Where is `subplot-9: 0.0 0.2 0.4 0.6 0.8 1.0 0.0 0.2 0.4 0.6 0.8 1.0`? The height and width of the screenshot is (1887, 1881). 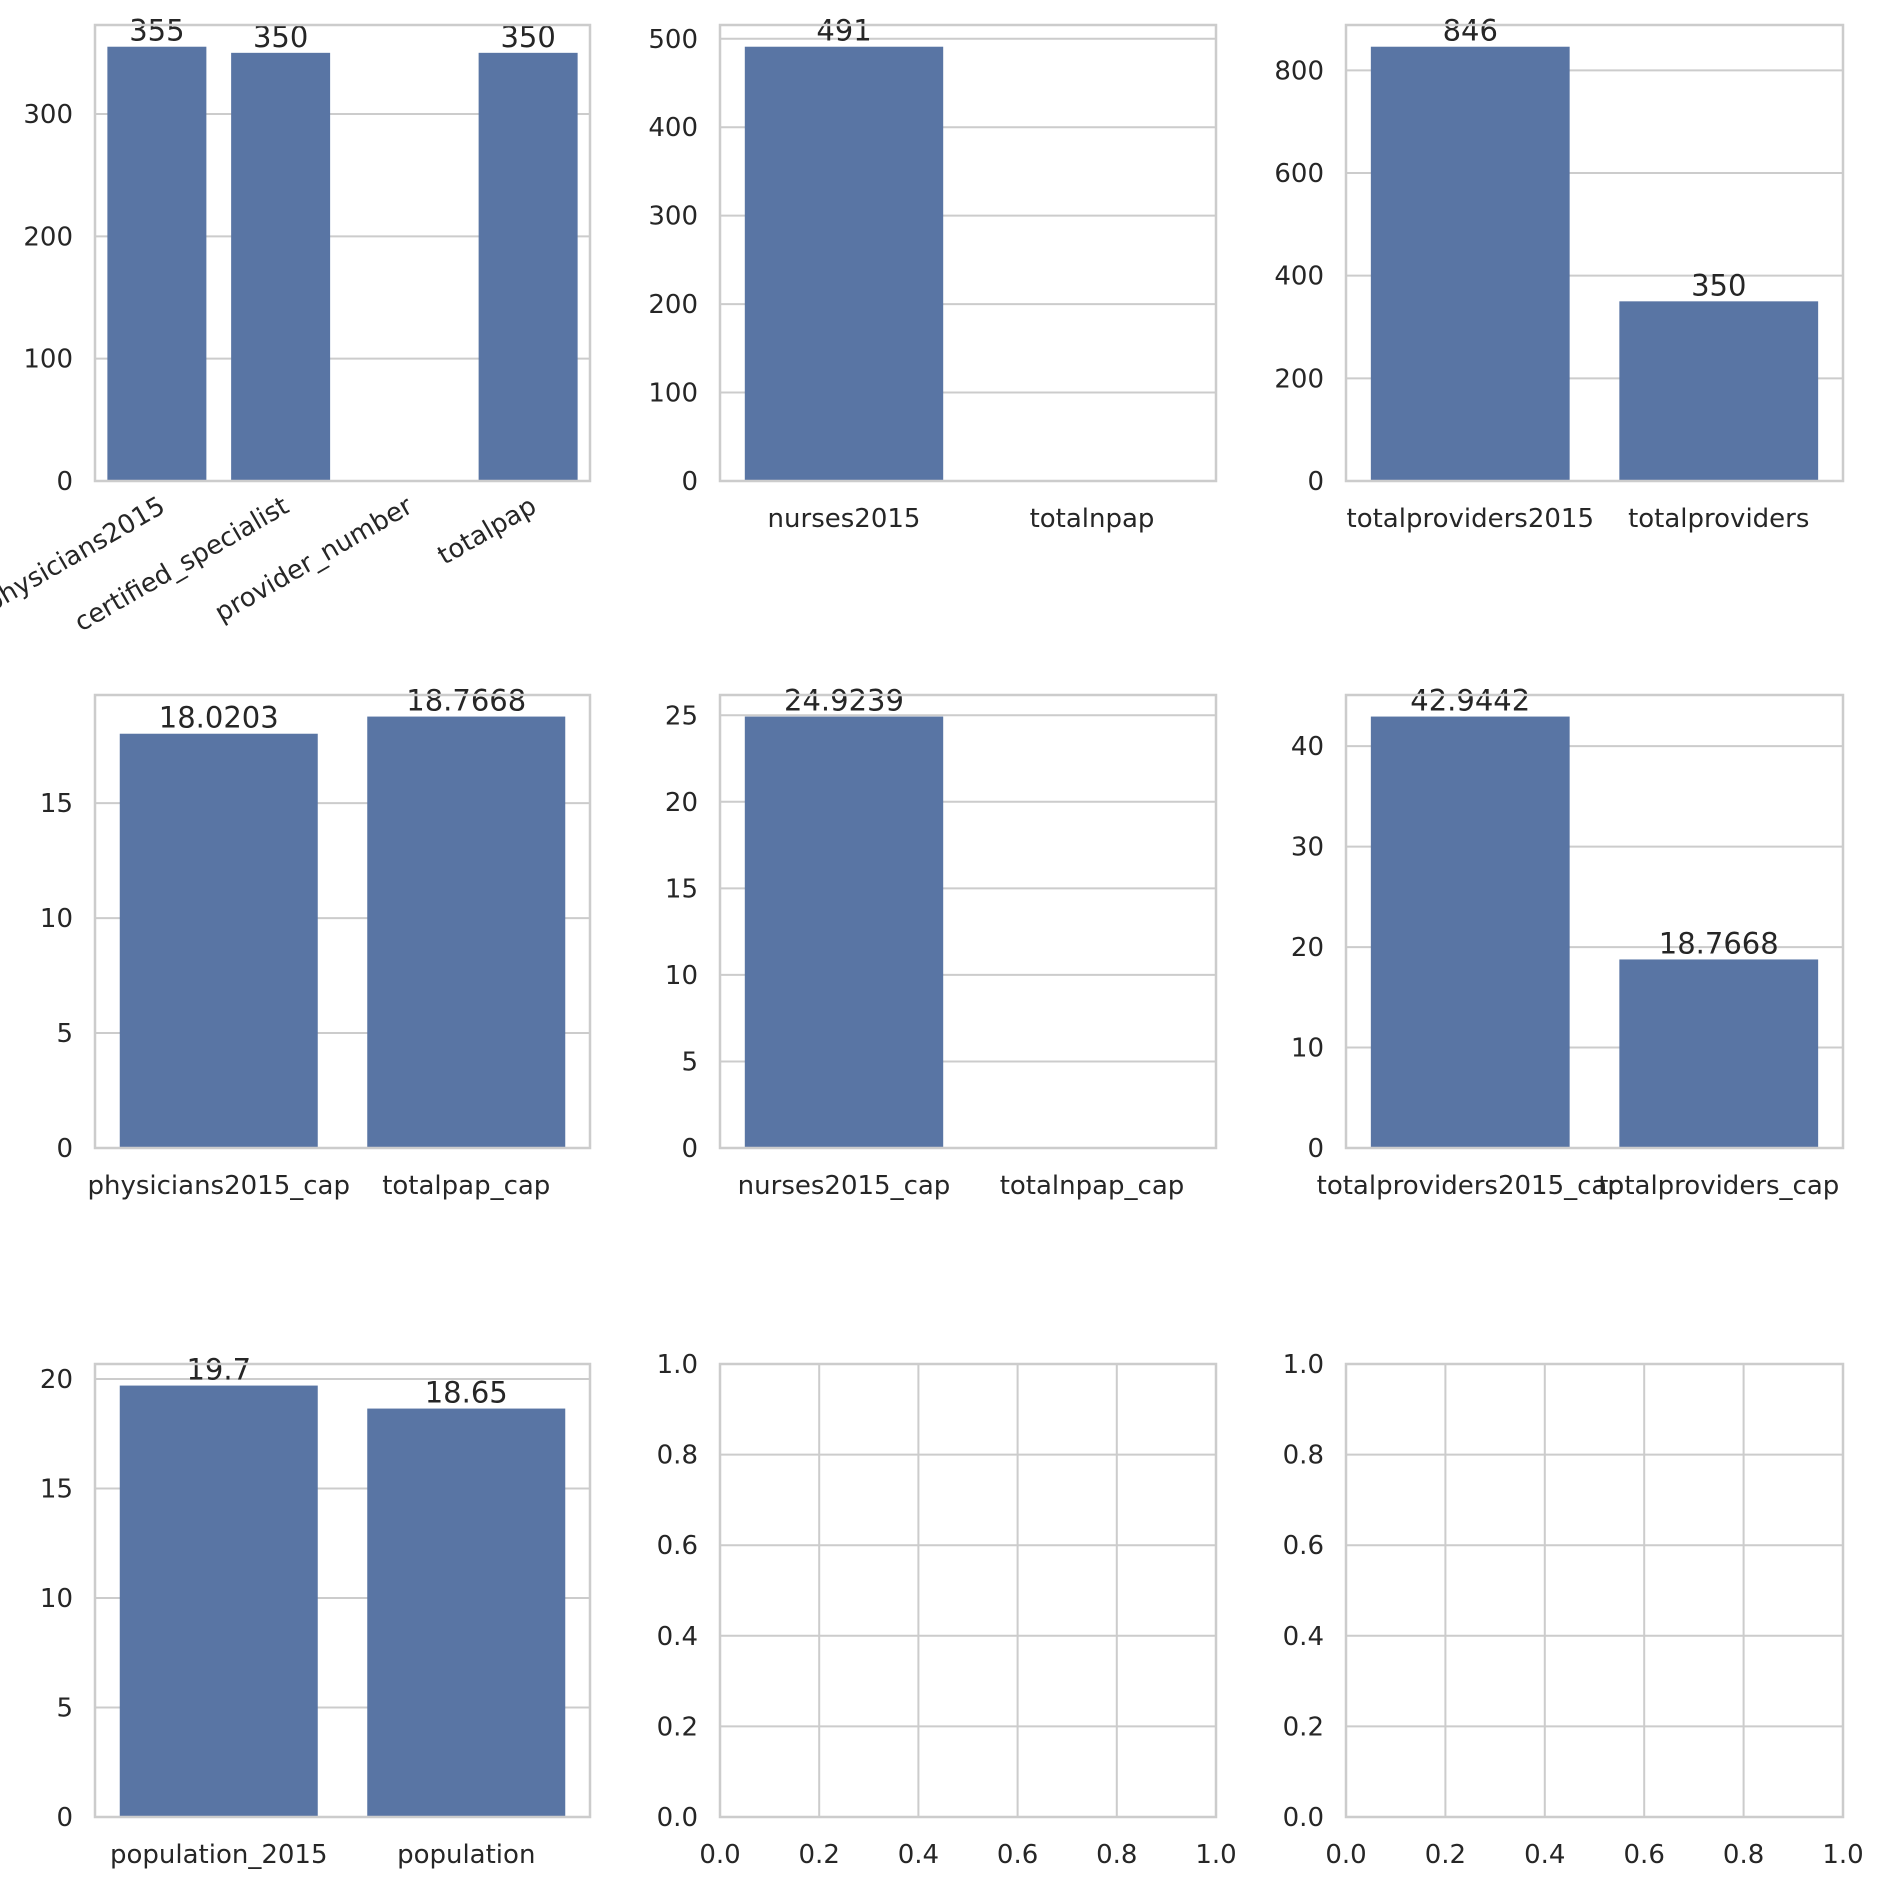 subplot-9: 0.0 0.2 0.4 0.6 0.8 1.0 0.0 0.2 0.4 0.6 0.8 1.0 is located at coordinates (1573, 1610).